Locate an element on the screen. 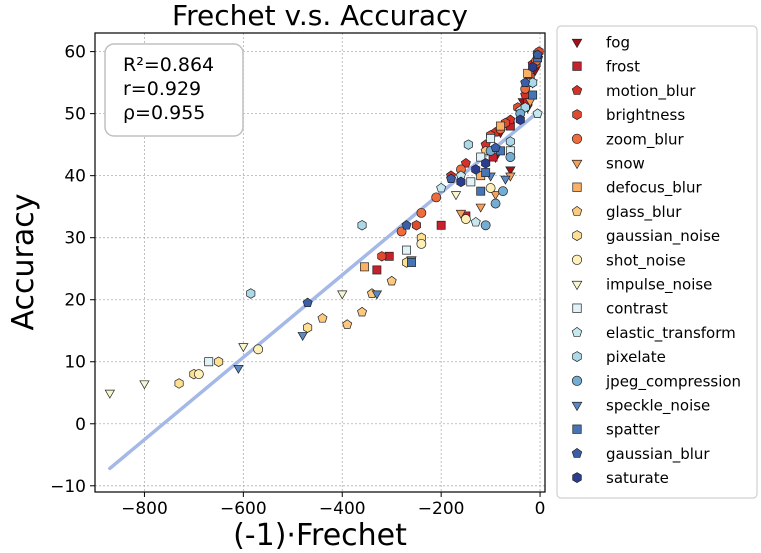 Image resolution: width=761 pixels, height=553 pixels. legend-marker-jpeg-compression is located at coordinates (577, 380).